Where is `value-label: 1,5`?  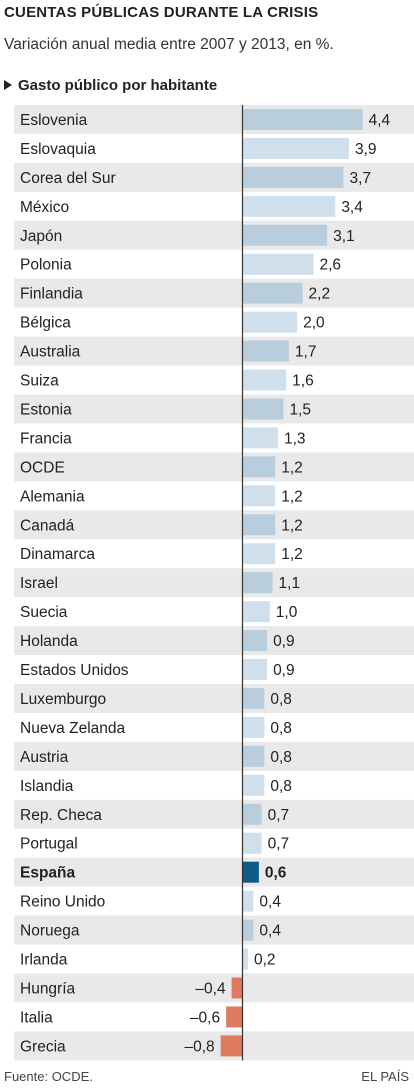
value-label: 1,5 is located at coordinates (300, 409).